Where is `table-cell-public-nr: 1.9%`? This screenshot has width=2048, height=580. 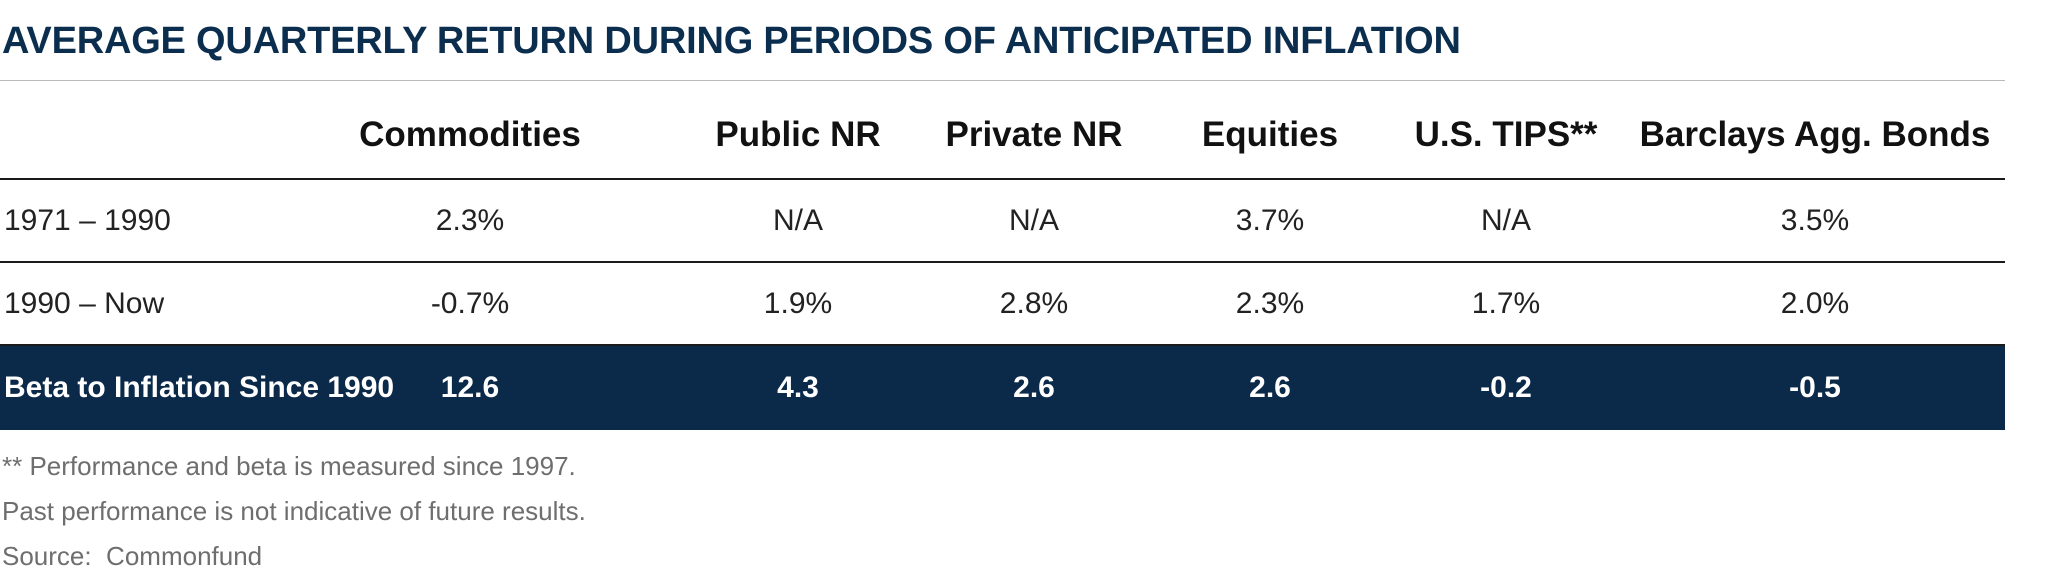 table-cell-public-nr: 1.9% is located at coordinates (798, 303).